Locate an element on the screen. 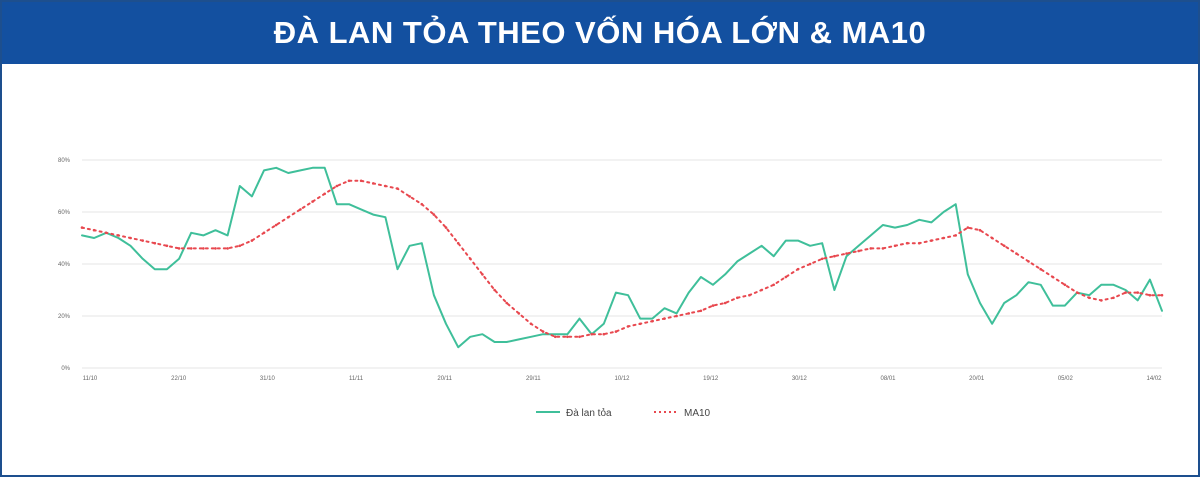 The height and width of the screenshot is (477, 1200). x-tick-label: 22/10 is located at coordinates (179, 379).